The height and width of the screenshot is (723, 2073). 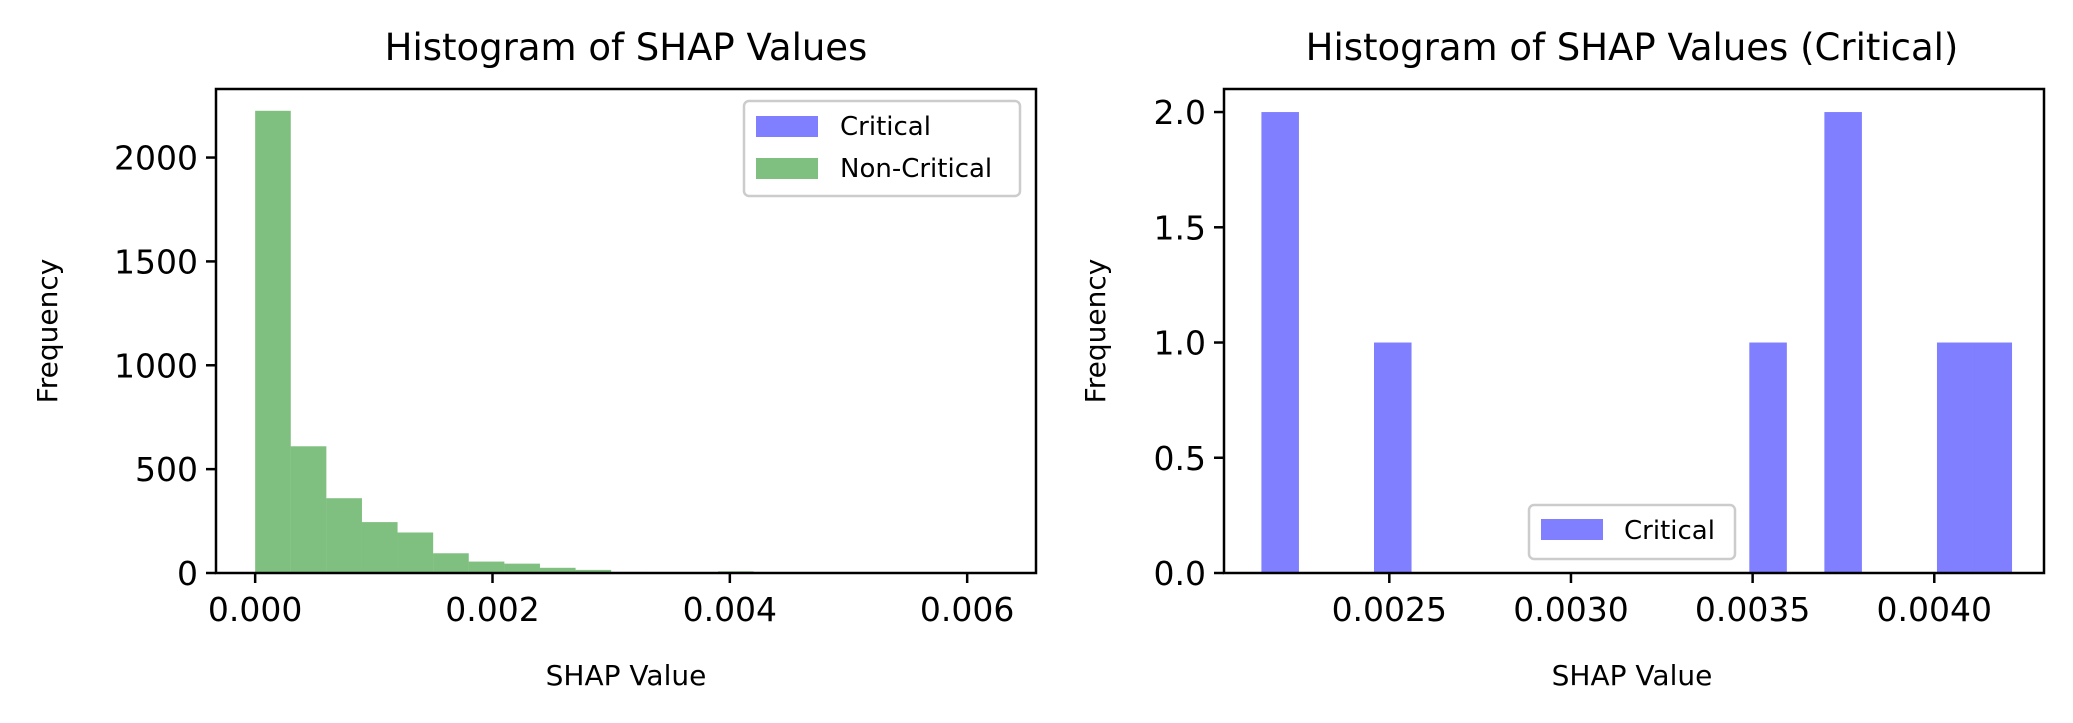 I want to click on y-tick-label: 1.0, so click(x=1180, y=343).